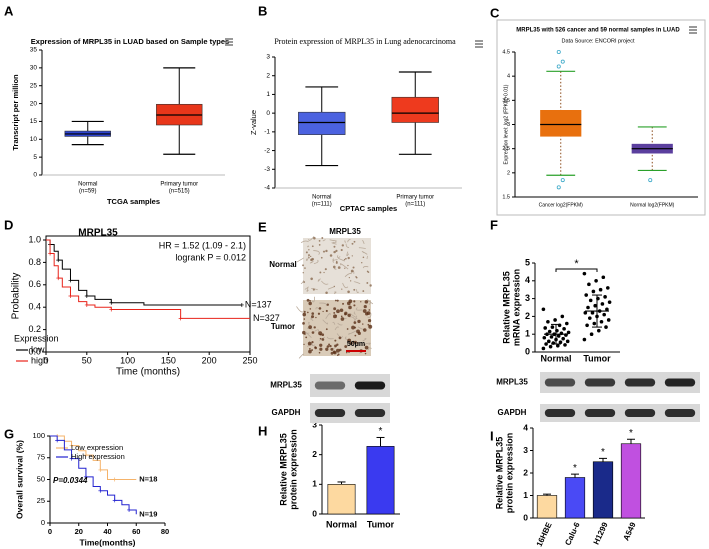 The width and height of the screenshot is (709, 549). What do you see at coordinates (87, 360) in the screenshot?
I see `x-tick-label: 50` at bounding box center [87, 360].